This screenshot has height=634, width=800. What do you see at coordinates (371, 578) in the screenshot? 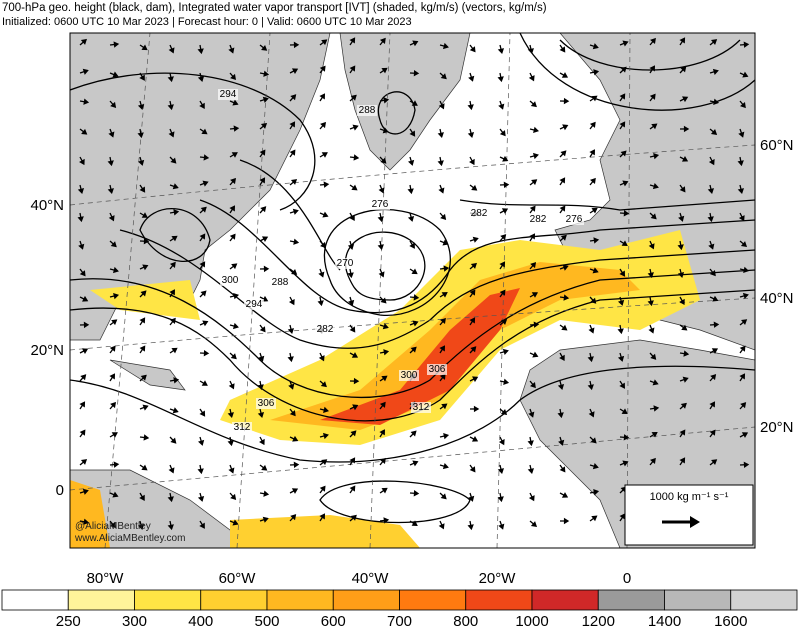
I see `lon-label: 40°W` at bounding box center [371, 578].